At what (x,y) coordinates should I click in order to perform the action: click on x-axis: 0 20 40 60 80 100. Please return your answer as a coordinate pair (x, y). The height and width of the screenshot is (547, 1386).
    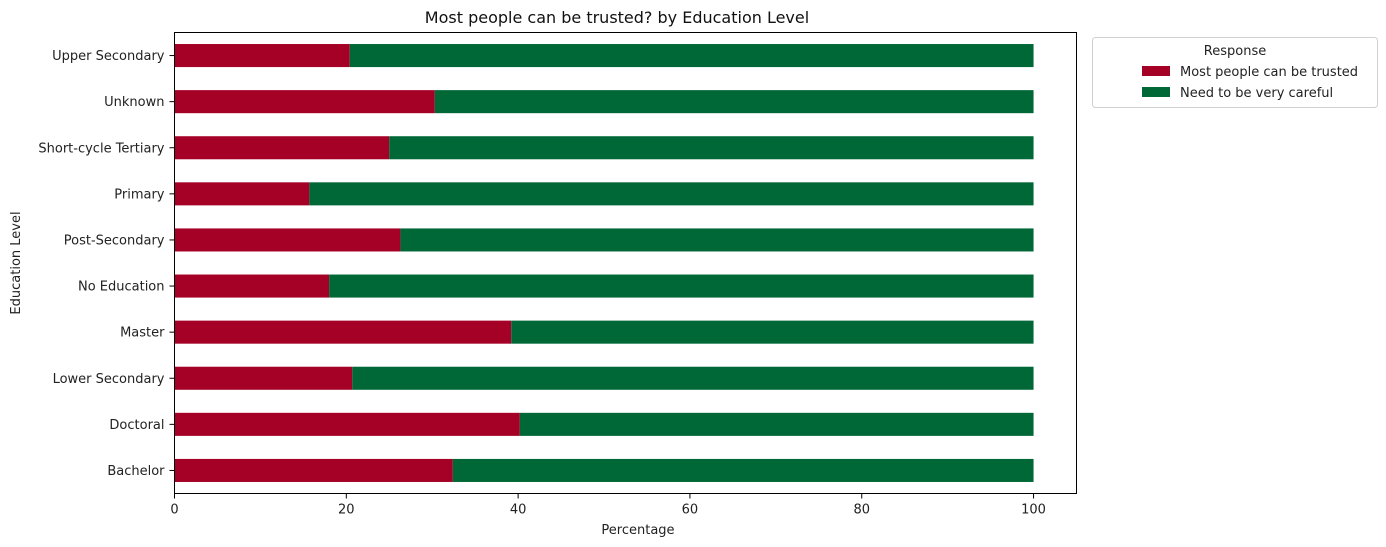
    Looking at the image, I should click on (608, 505).